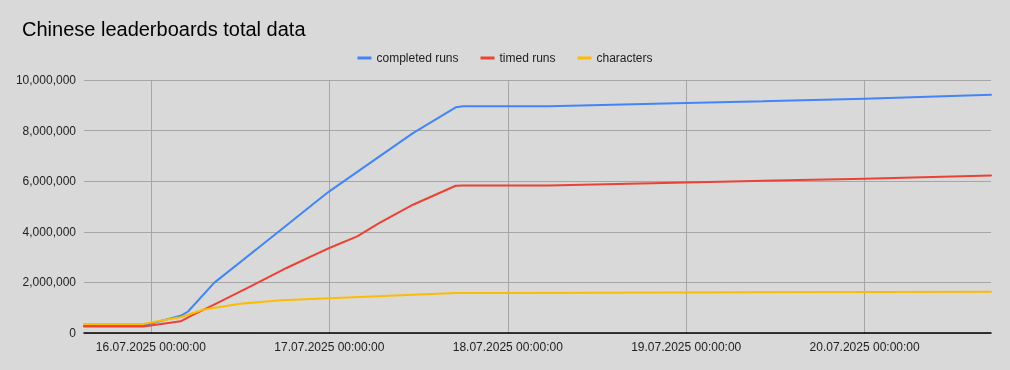 The height and width of the screenshot is (370, 1010). Describe the element at coordinates (164, 29) in the screenshot. I see `chart-title: Chinese leaderboards total data` at that location.